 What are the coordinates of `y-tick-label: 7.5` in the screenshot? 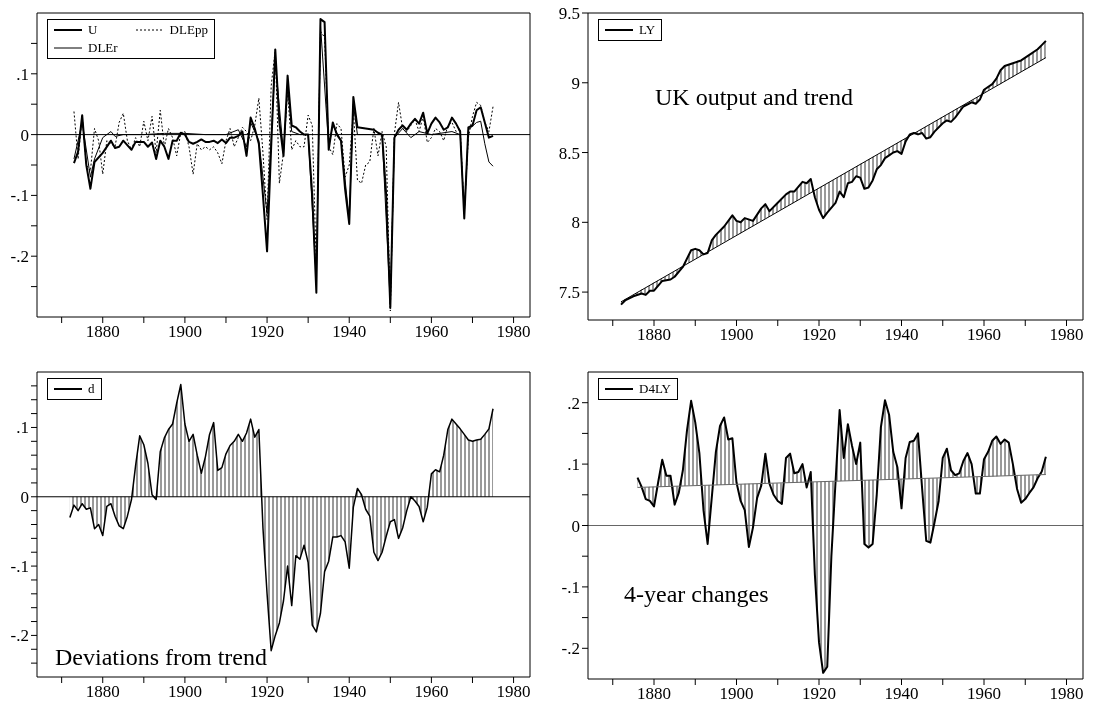 It's located at (569, 293).